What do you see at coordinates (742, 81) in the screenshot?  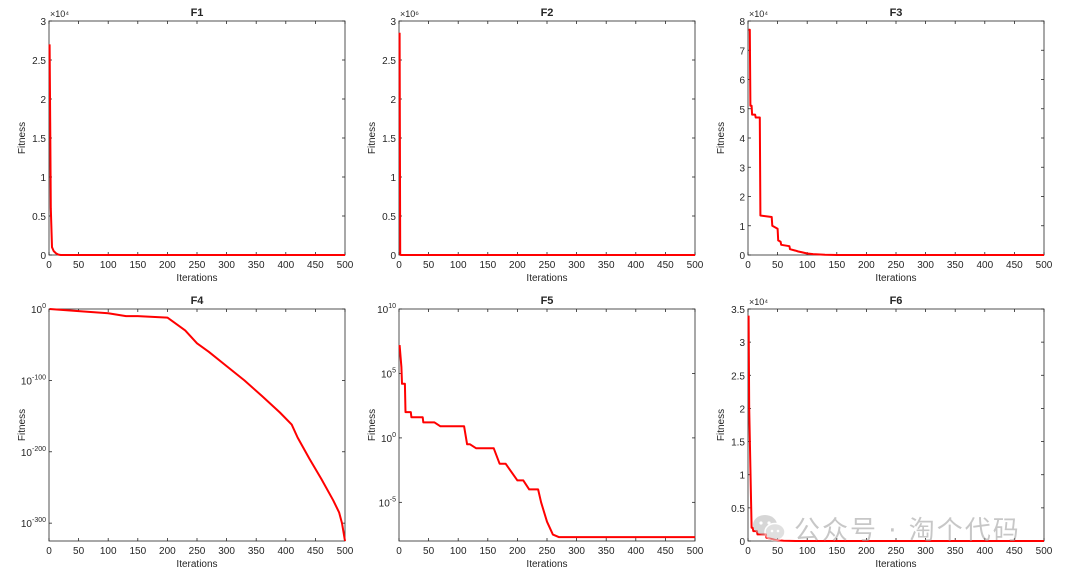 I see `y-tick-label: 6` at bounding box center [742, 81].